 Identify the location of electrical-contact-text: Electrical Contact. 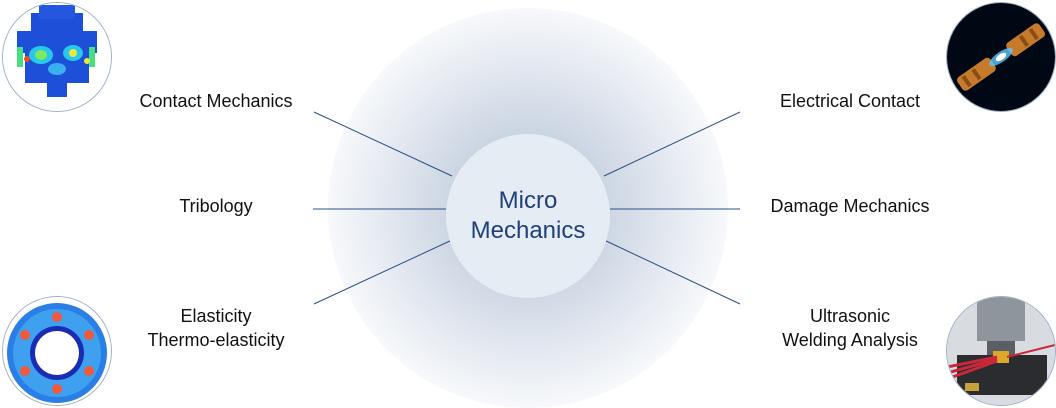
(850, 101).